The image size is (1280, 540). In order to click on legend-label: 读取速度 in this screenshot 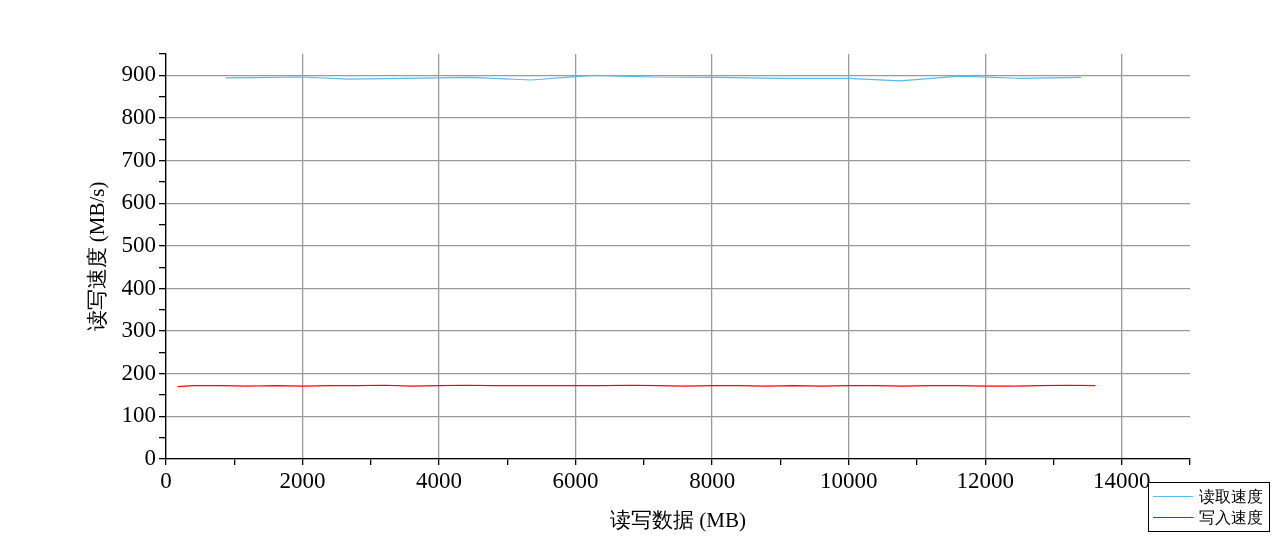, I will do `click(1231, 497)`.